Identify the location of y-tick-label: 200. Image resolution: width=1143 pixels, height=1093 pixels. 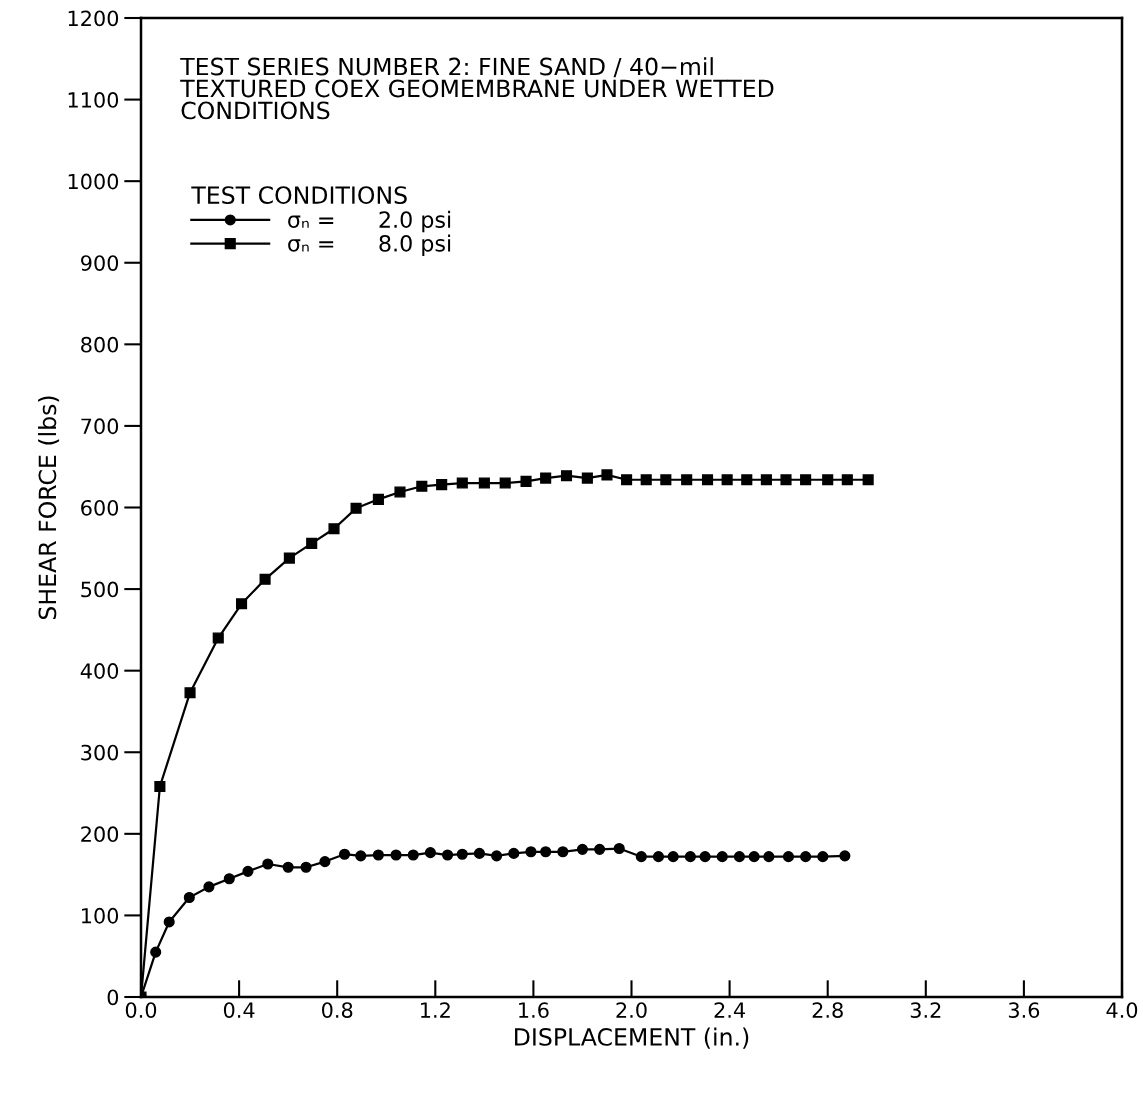
(100, 834).